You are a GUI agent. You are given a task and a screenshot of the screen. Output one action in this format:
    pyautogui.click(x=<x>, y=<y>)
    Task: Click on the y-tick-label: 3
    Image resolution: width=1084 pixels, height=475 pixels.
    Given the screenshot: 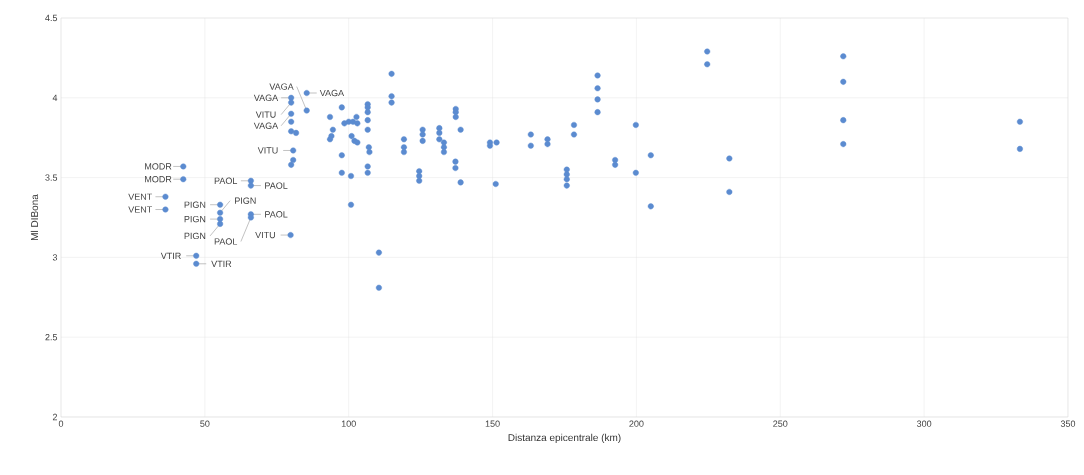 What is the action you would take?
    pyautogui.click(x=55, y=257)
    